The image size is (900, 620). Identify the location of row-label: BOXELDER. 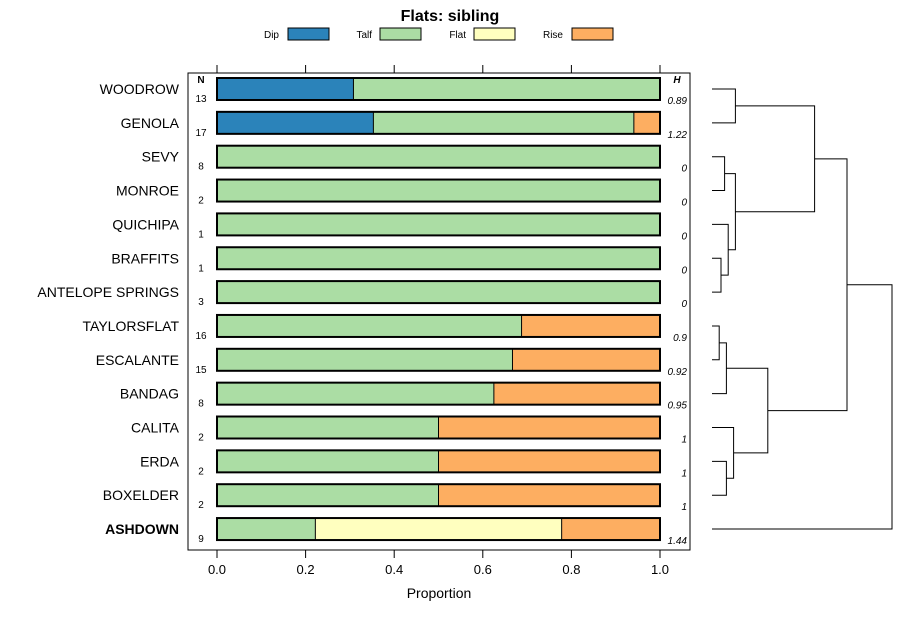
(141, 495).